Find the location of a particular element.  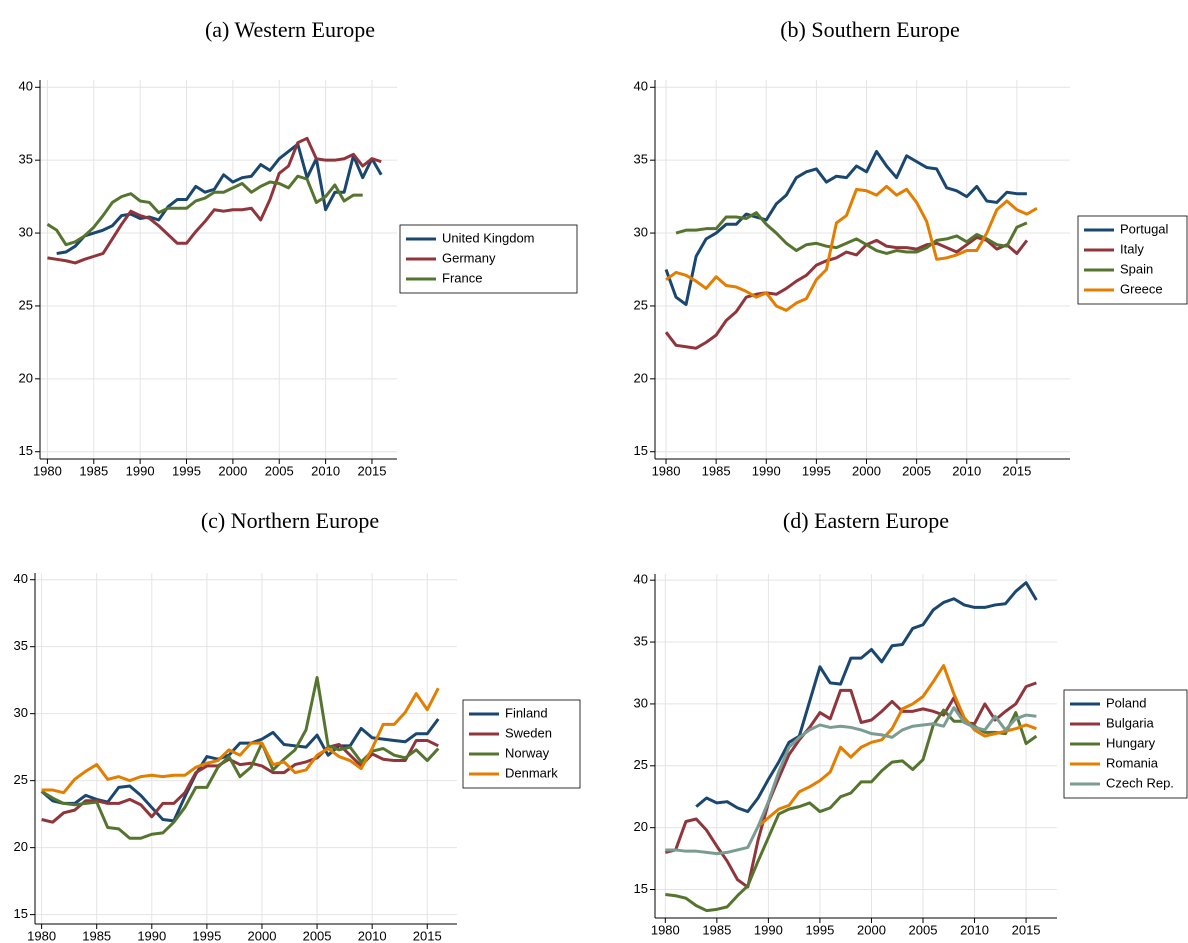

legend-label: Italy is located at coordinates (1132, 248).